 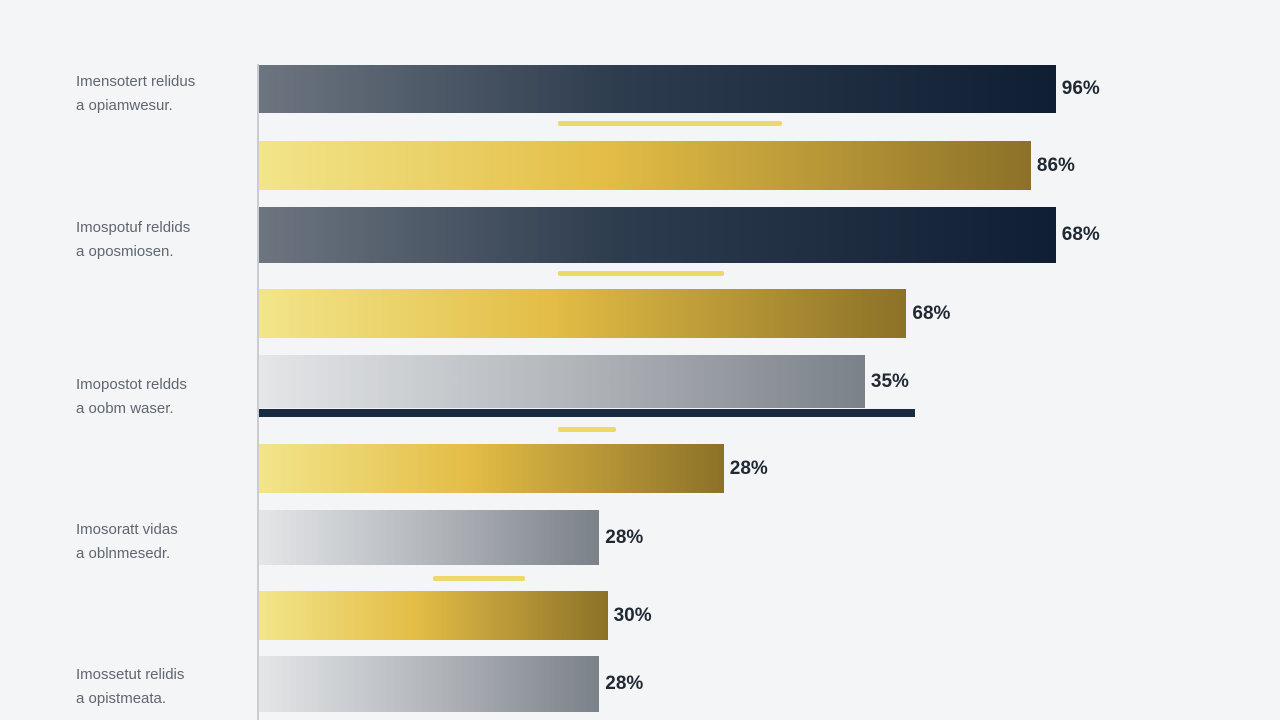 What do you see at coordinates (123, 553) in the screenshot?
I see `category-label-line: a oblnmesedr.` at bounding box center [123, 553].